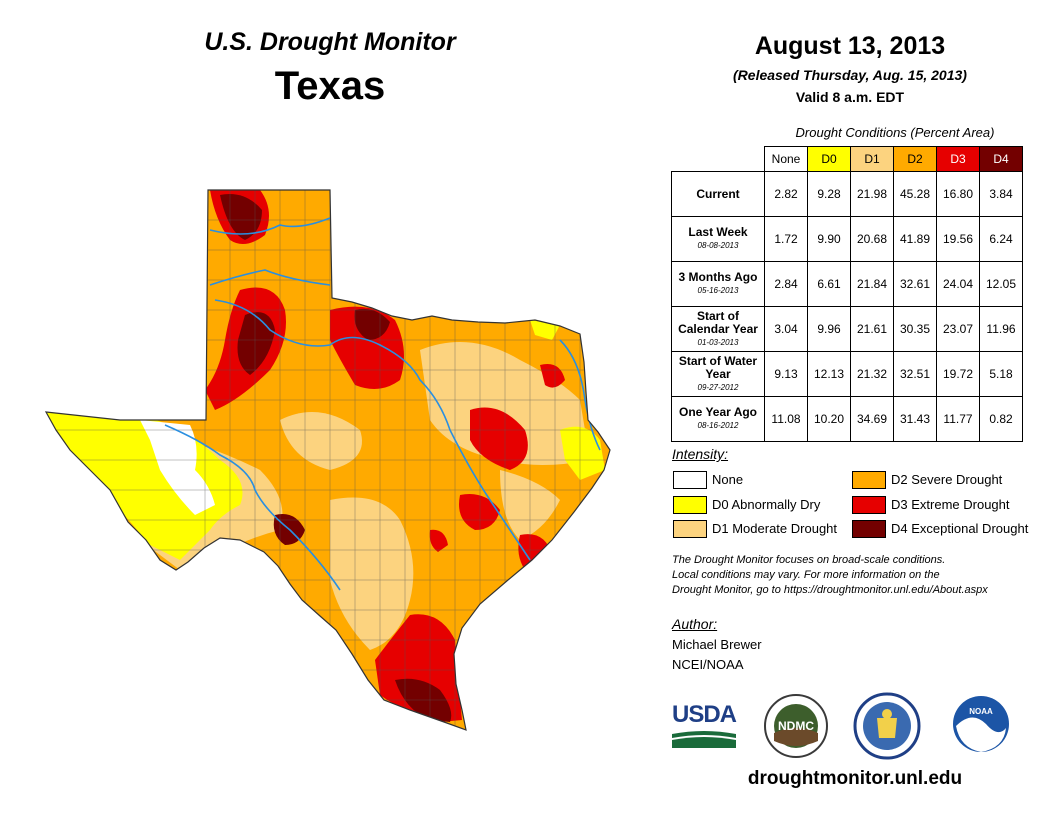 The height and width of the screenshot is (816, 1056). I want to click on legend-label-d2: D2 Severe Drought, so click(947, 479).